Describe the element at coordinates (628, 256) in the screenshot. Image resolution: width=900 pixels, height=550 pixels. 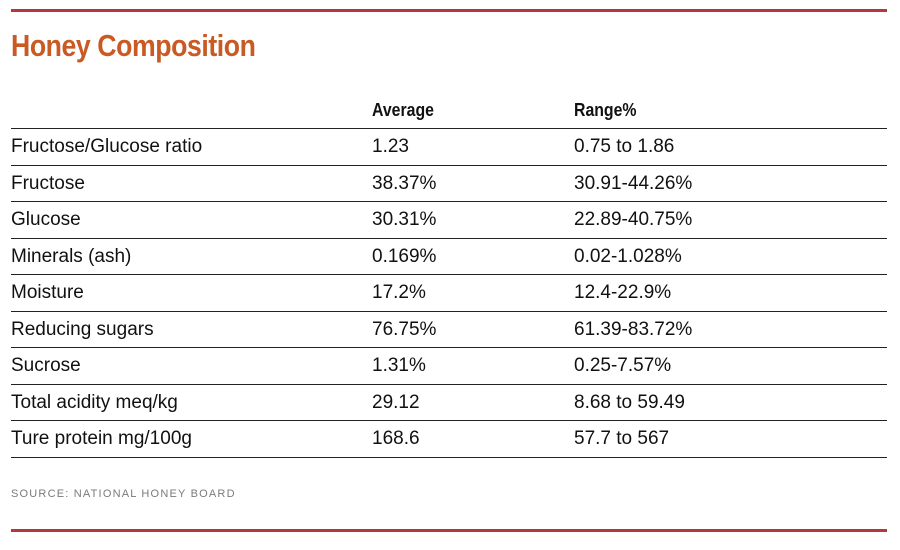
I see `row-range: 0.02-1.028%` at that location.